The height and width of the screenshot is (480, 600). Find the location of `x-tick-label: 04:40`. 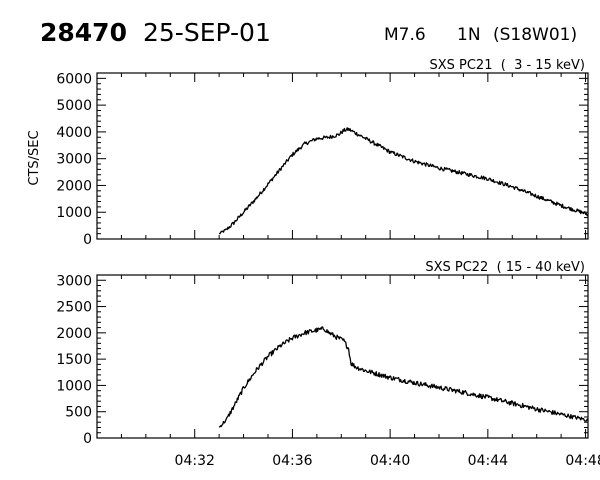

x-tick-label: 04:40 is located at coordinates (390, 461).